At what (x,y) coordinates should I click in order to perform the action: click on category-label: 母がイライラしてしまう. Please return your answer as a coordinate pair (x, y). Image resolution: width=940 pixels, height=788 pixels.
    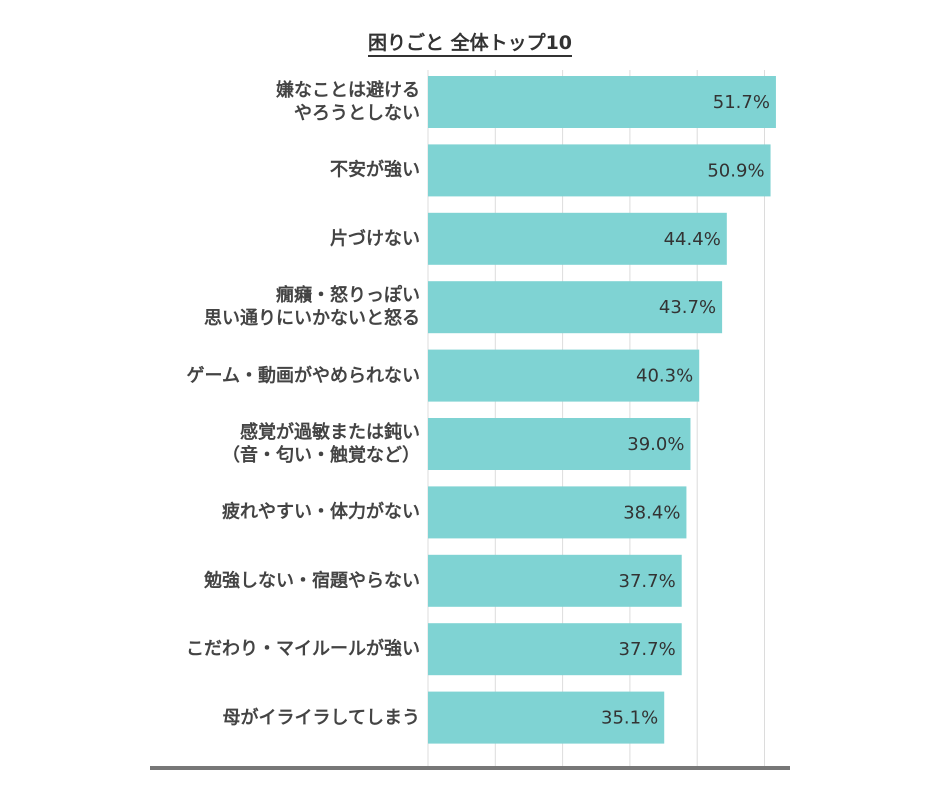
    Looking at the image, I should click on (321, 718).